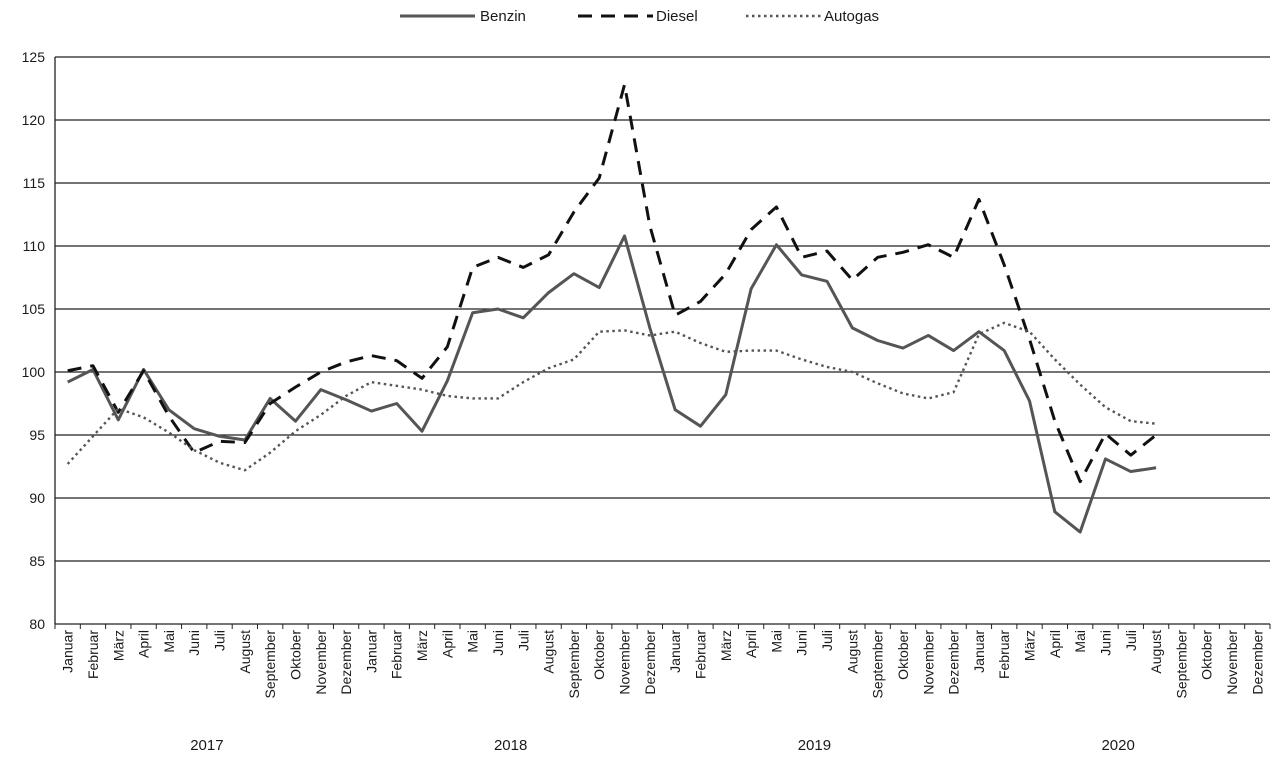 This screenshot has width=1271, height=760. What do you see at coordinates (503, 16) in the screenshot?
I see `legend-label-benzin: Benzin` at bounding box center [503, 16].